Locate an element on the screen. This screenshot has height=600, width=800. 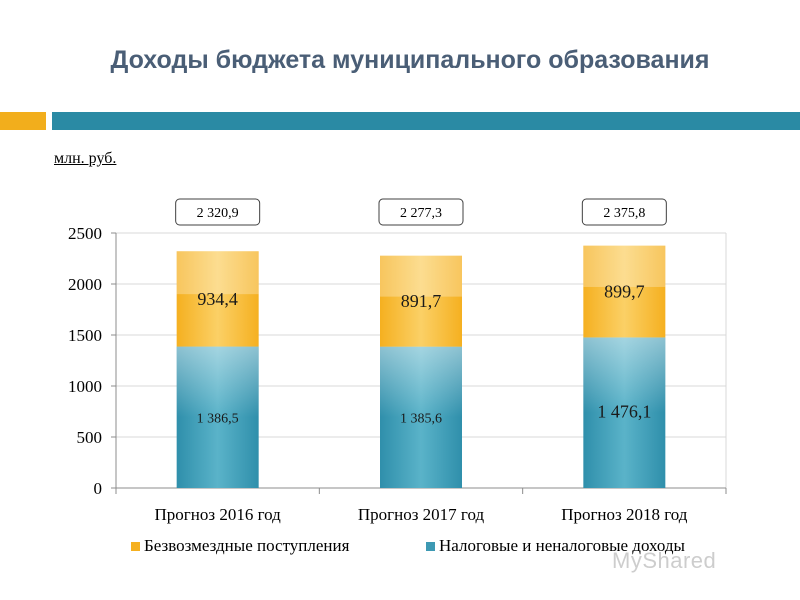
x-tick-label: Прогноз 2018 год is located at coordinates (624, 514).